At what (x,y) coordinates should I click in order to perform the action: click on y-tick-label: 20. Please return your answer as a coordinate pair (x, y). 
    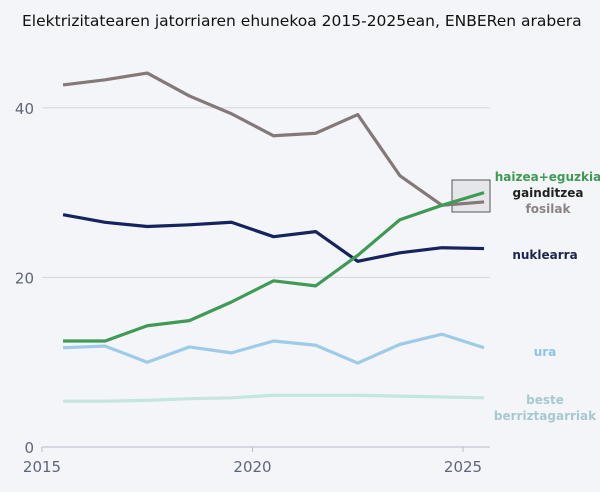
    Looking at the image, I should click on (24, 278).